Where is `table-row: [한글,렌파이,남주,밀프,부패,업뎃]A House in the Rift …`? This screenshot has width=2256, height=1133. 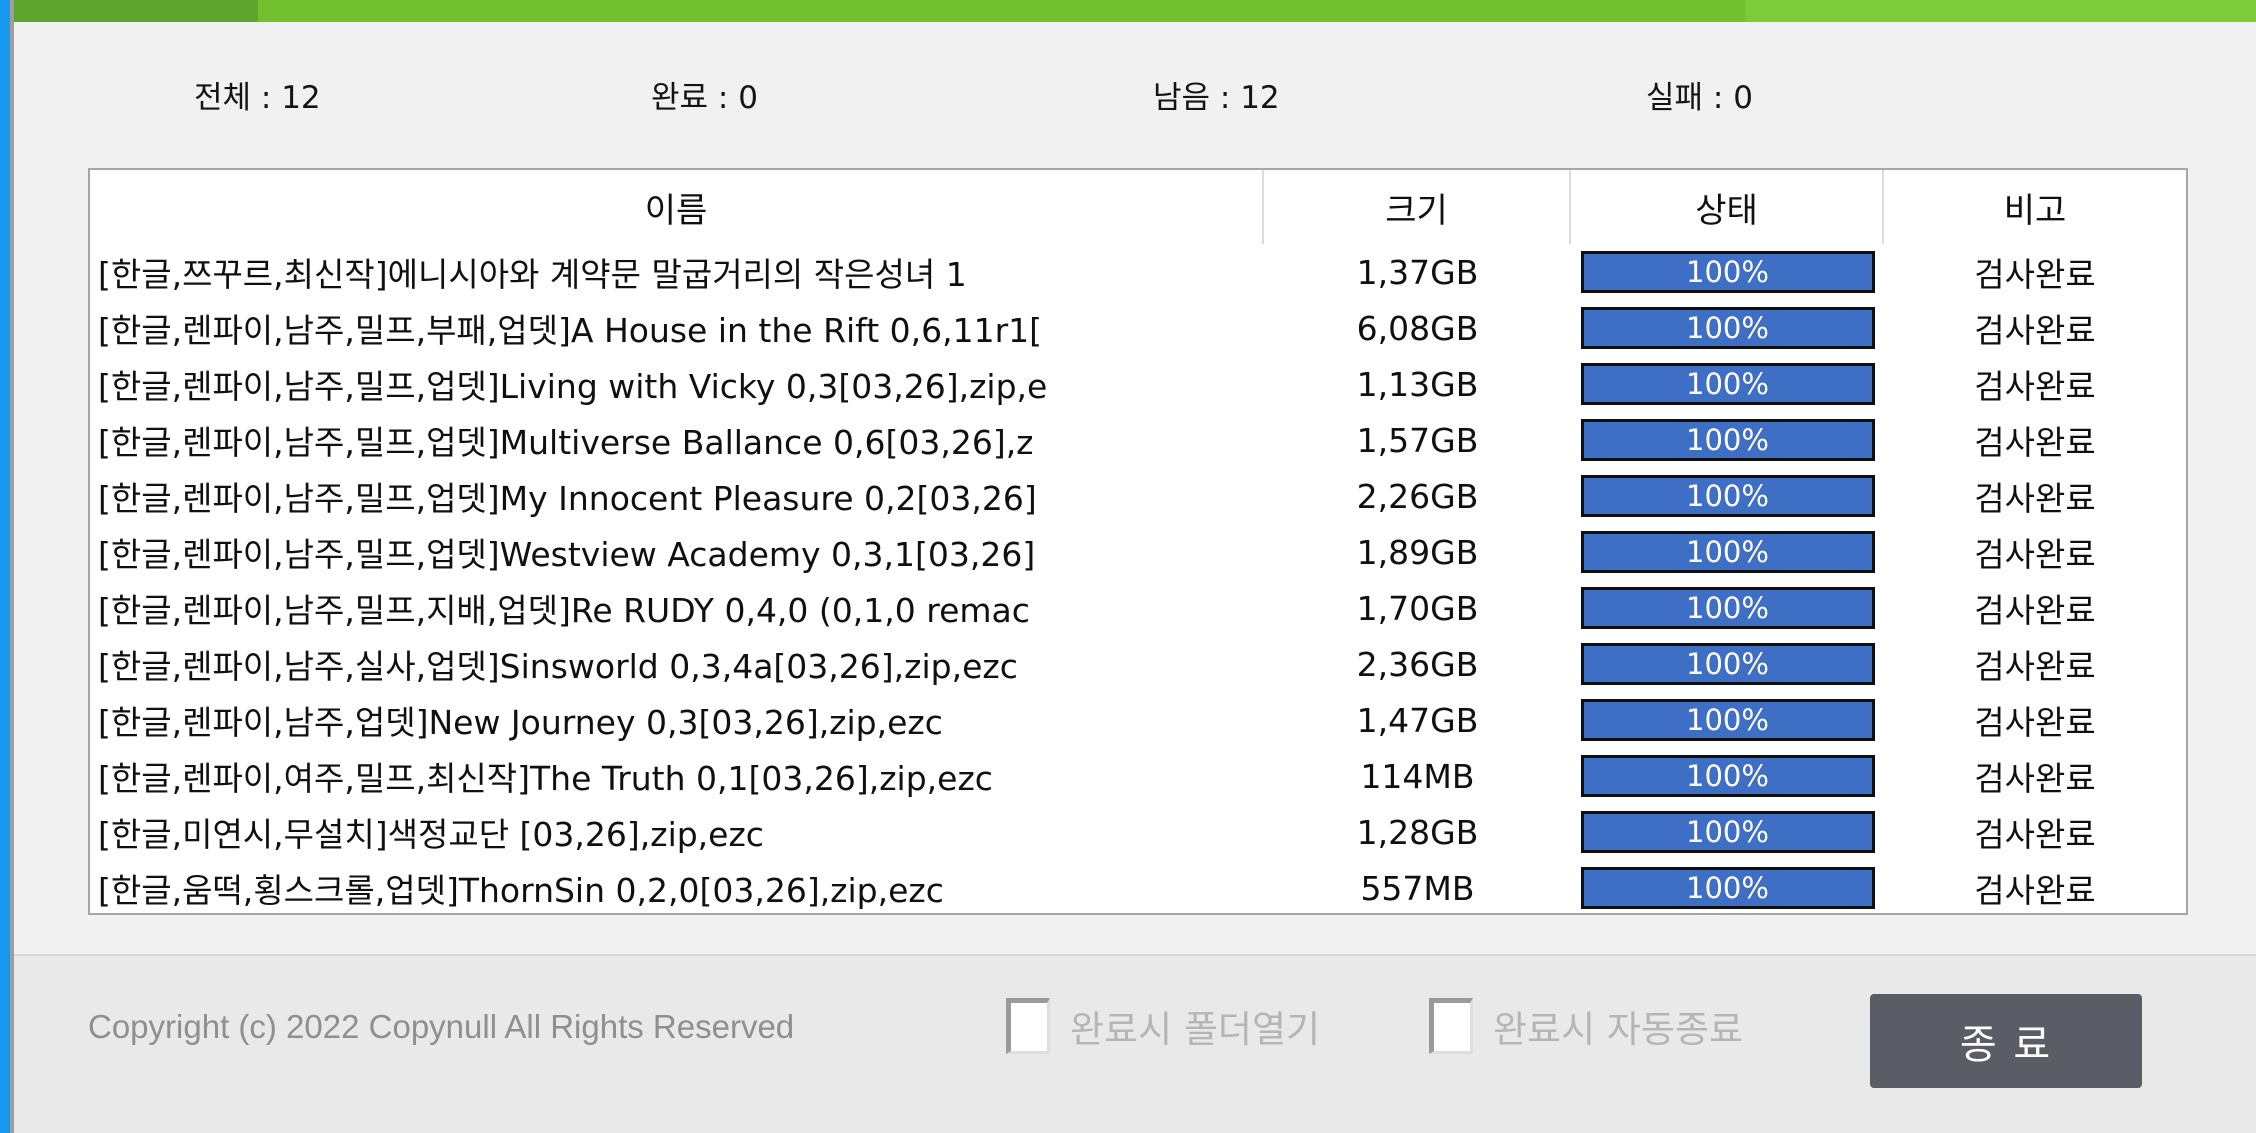 table-row: [한글,렌파이,남주,밀프,부패,업뎃]A House in the Rift … is located at coordinates (1138, 328).